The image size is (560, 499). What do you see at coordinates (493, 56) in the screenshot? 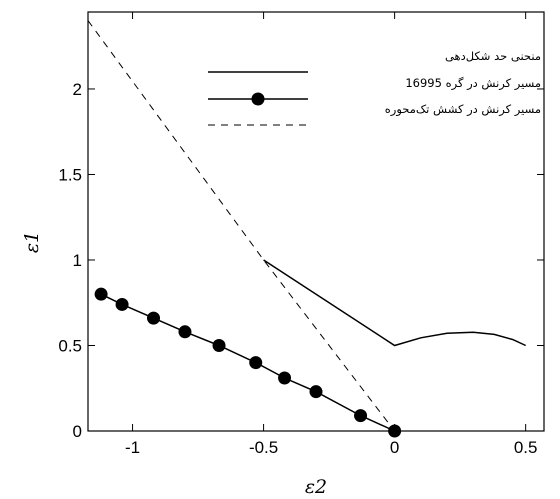
I see `legend-label-1: منحنی حد شکل‌دهی` at bounding box center [493, 56].